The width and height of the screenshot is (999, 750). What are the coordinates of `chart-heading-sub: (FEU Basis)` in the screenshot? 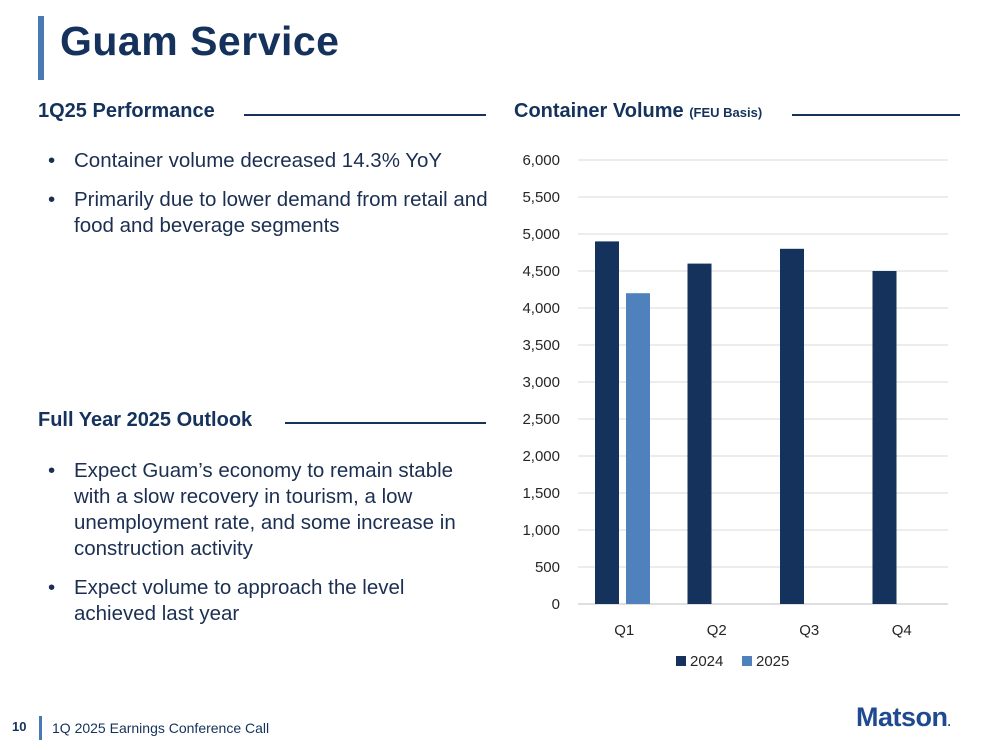 It's located at (726, 112).